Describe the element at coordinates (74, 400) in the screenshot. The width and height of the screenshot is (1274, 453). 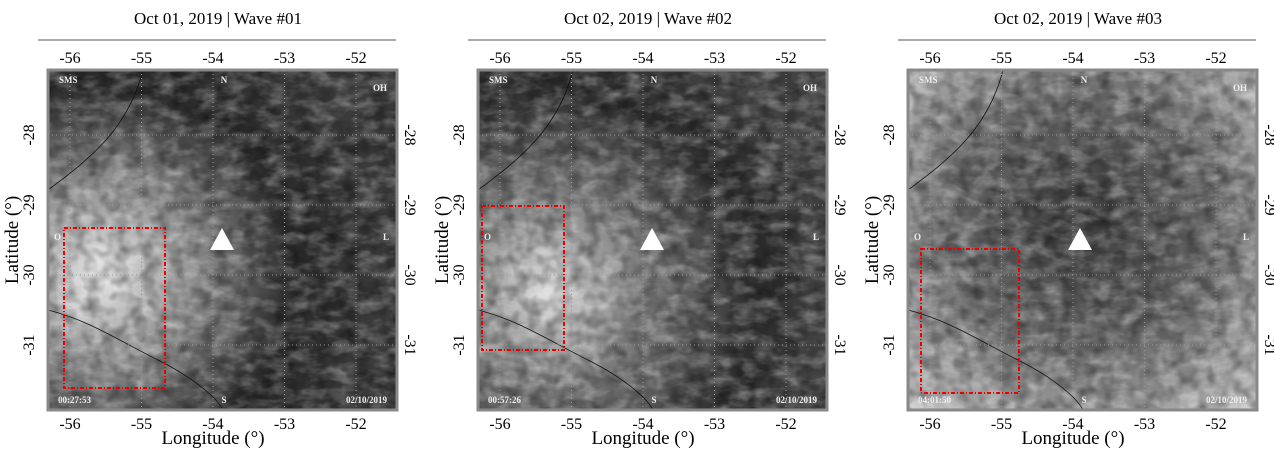
I see `time-label: 00:27:53` at that location.